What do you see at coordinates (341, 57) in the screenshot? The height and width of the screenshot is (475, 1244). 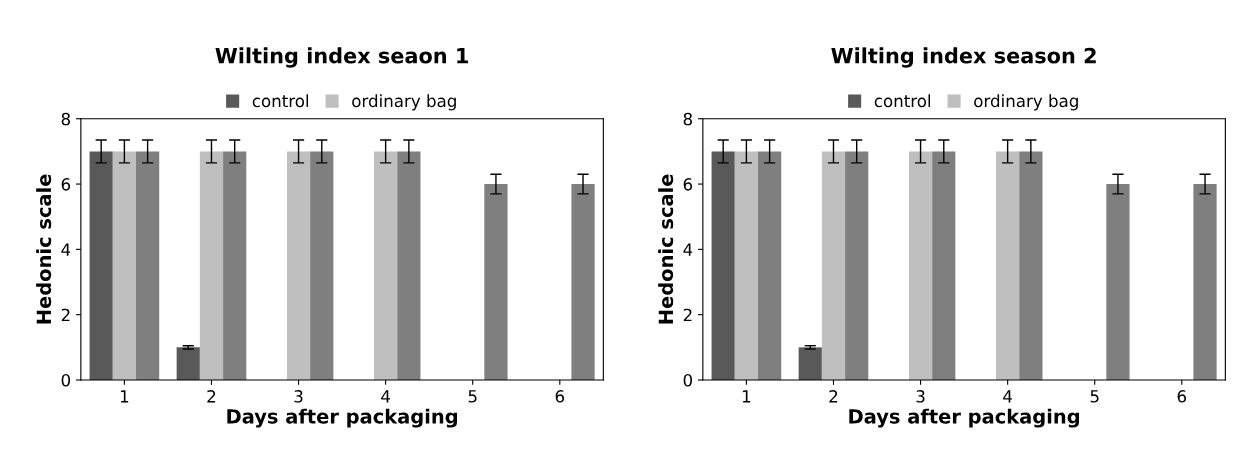 I see `chart-title: Wilting index seaon 1` at bounding box center [341, 57].